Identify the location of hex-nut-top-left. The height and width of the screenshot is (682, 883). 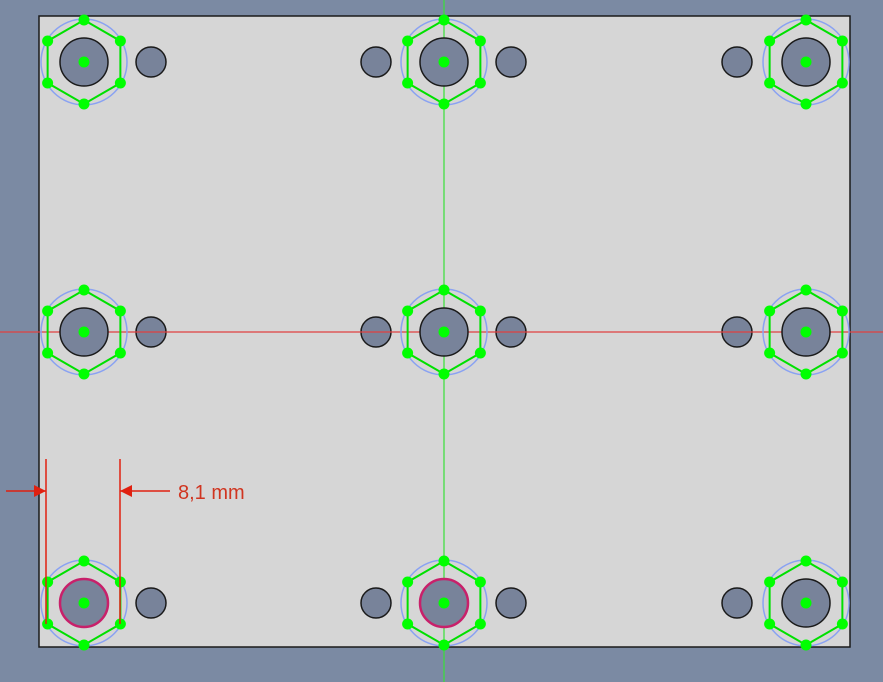
(84, 62).